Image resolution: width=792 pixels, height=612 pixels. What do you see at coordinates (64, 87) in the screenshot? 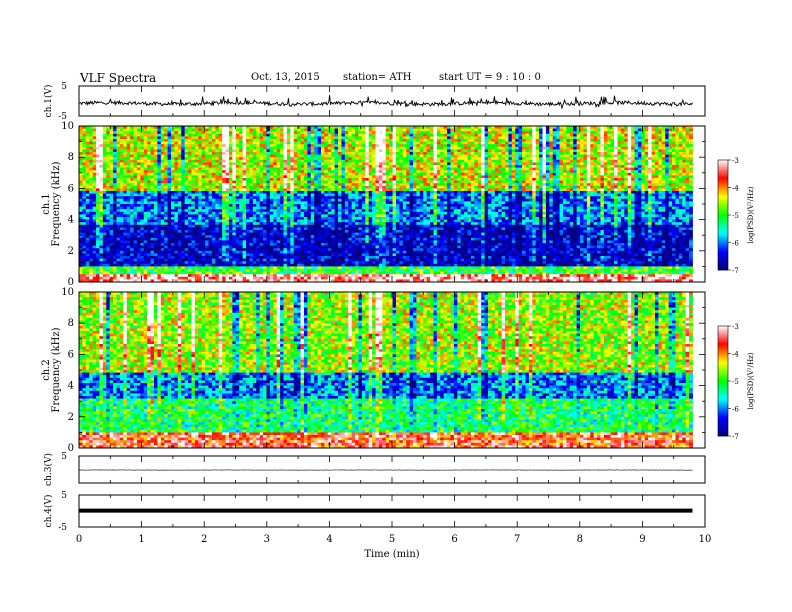
I see `y-tick-label: 5` at bounding box center [64, 87].